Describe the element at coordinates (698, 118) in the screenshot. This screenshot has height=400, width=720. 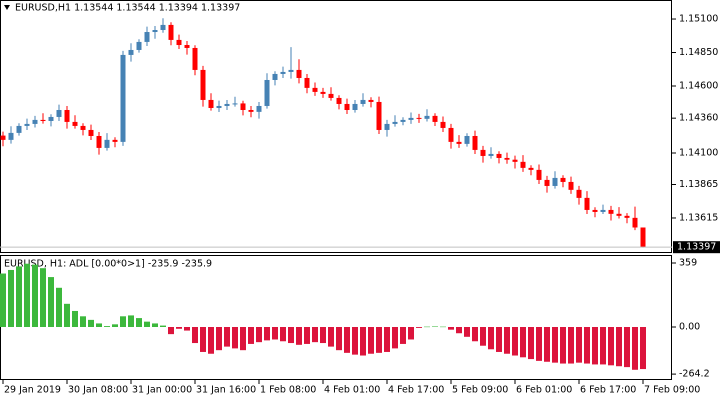
I see `y-tick-label: 1.14360` at that location.